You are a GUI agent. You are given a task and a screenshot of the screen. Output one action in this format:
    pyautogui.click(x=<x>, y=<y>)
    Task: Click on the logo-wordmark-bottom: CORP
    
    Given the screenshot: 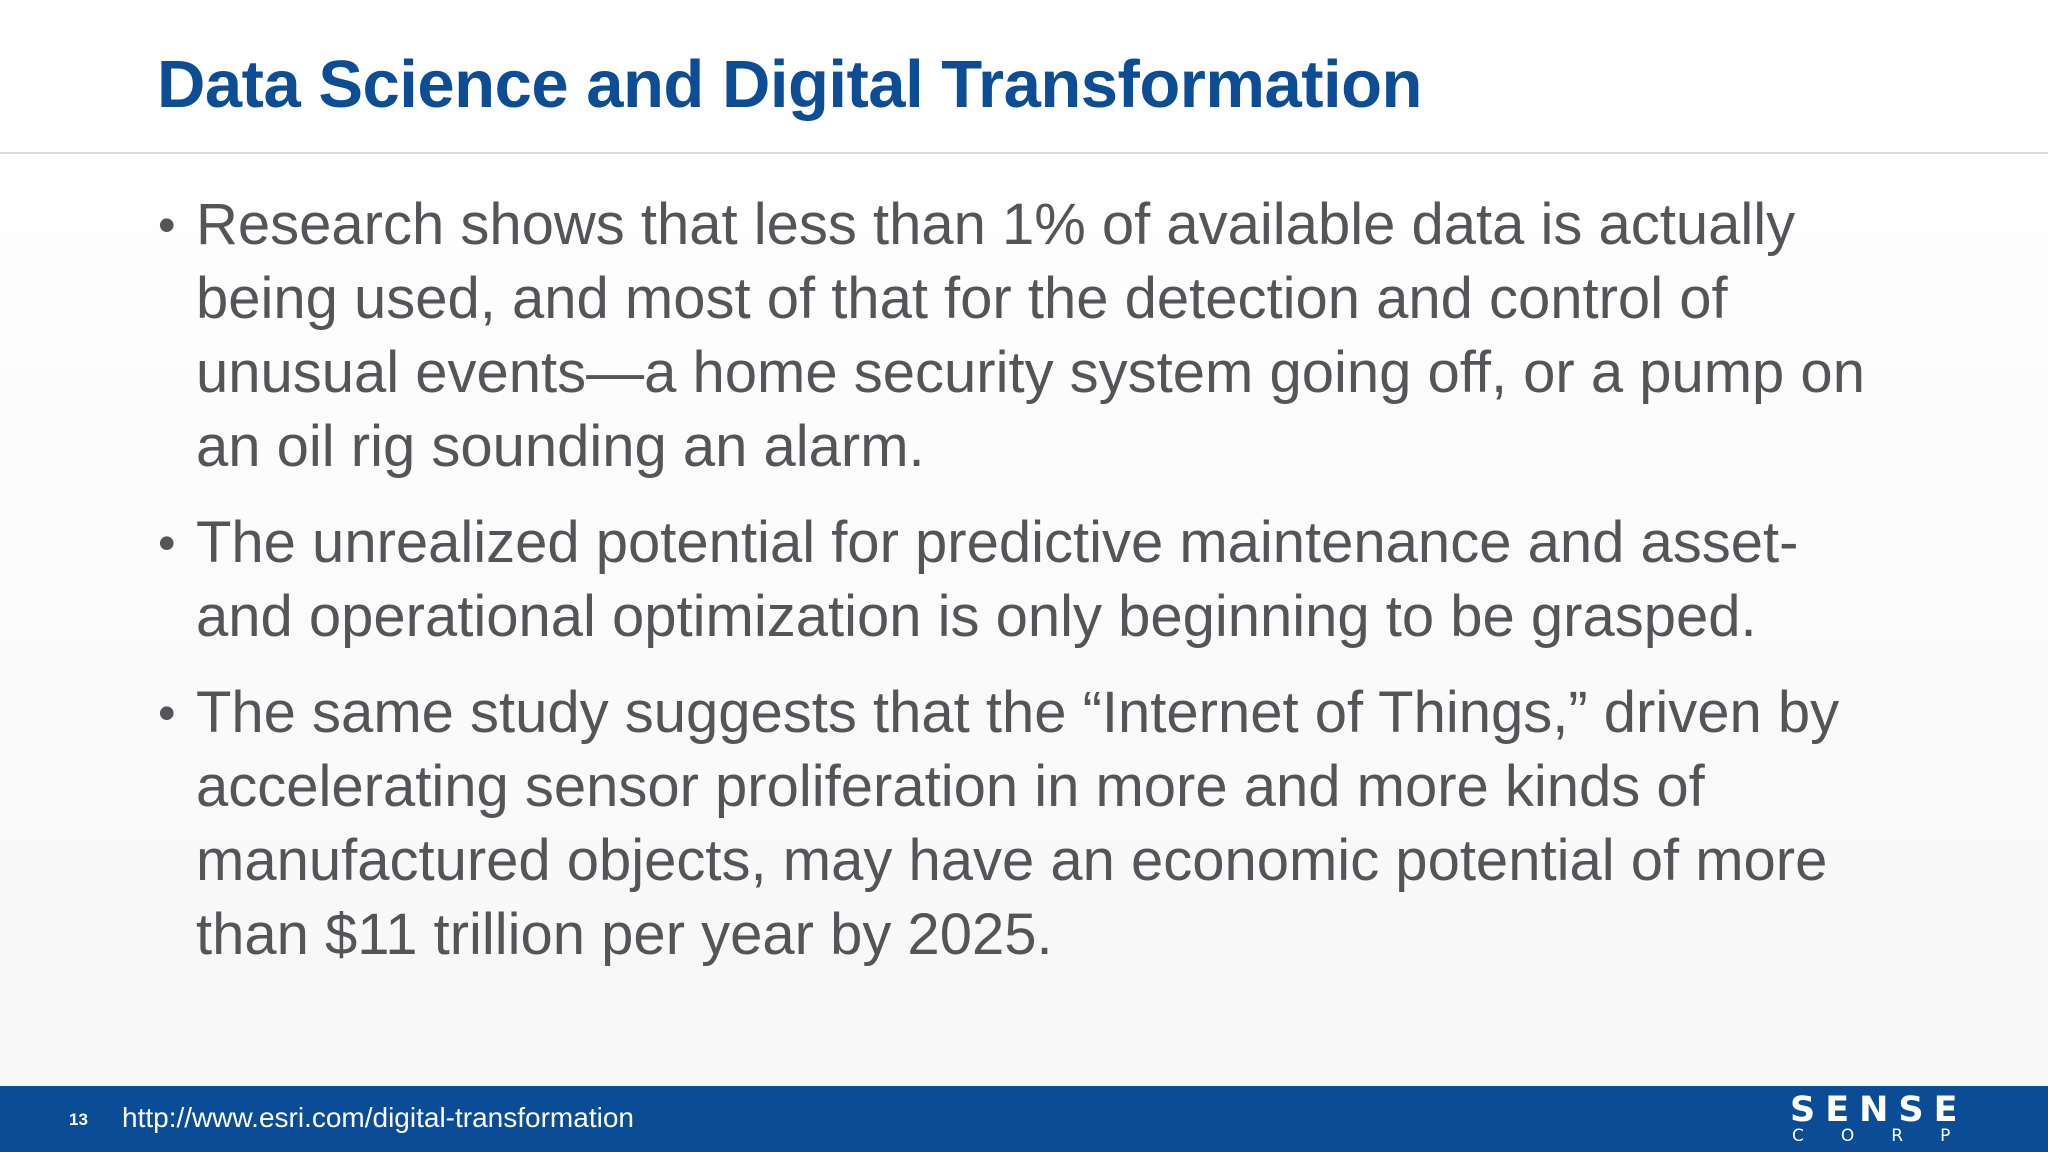 What is the action you would take?
    pyautogui.click(x=1890, y=1136)
    